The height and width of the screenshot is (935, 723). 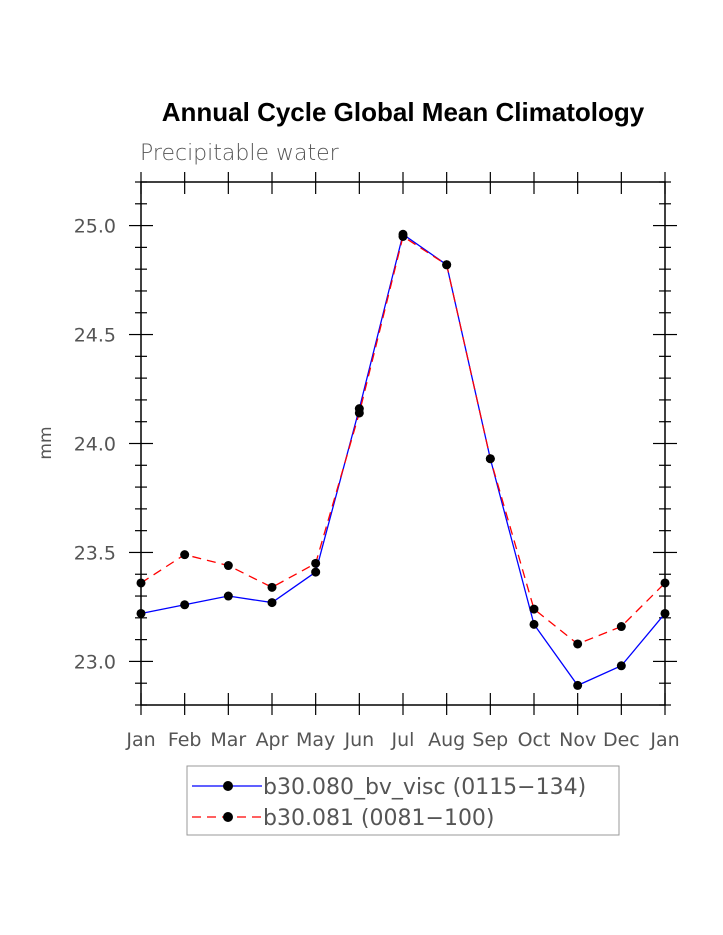 I want to click on x-tick-label: Mar, so click(x=228, y=740).